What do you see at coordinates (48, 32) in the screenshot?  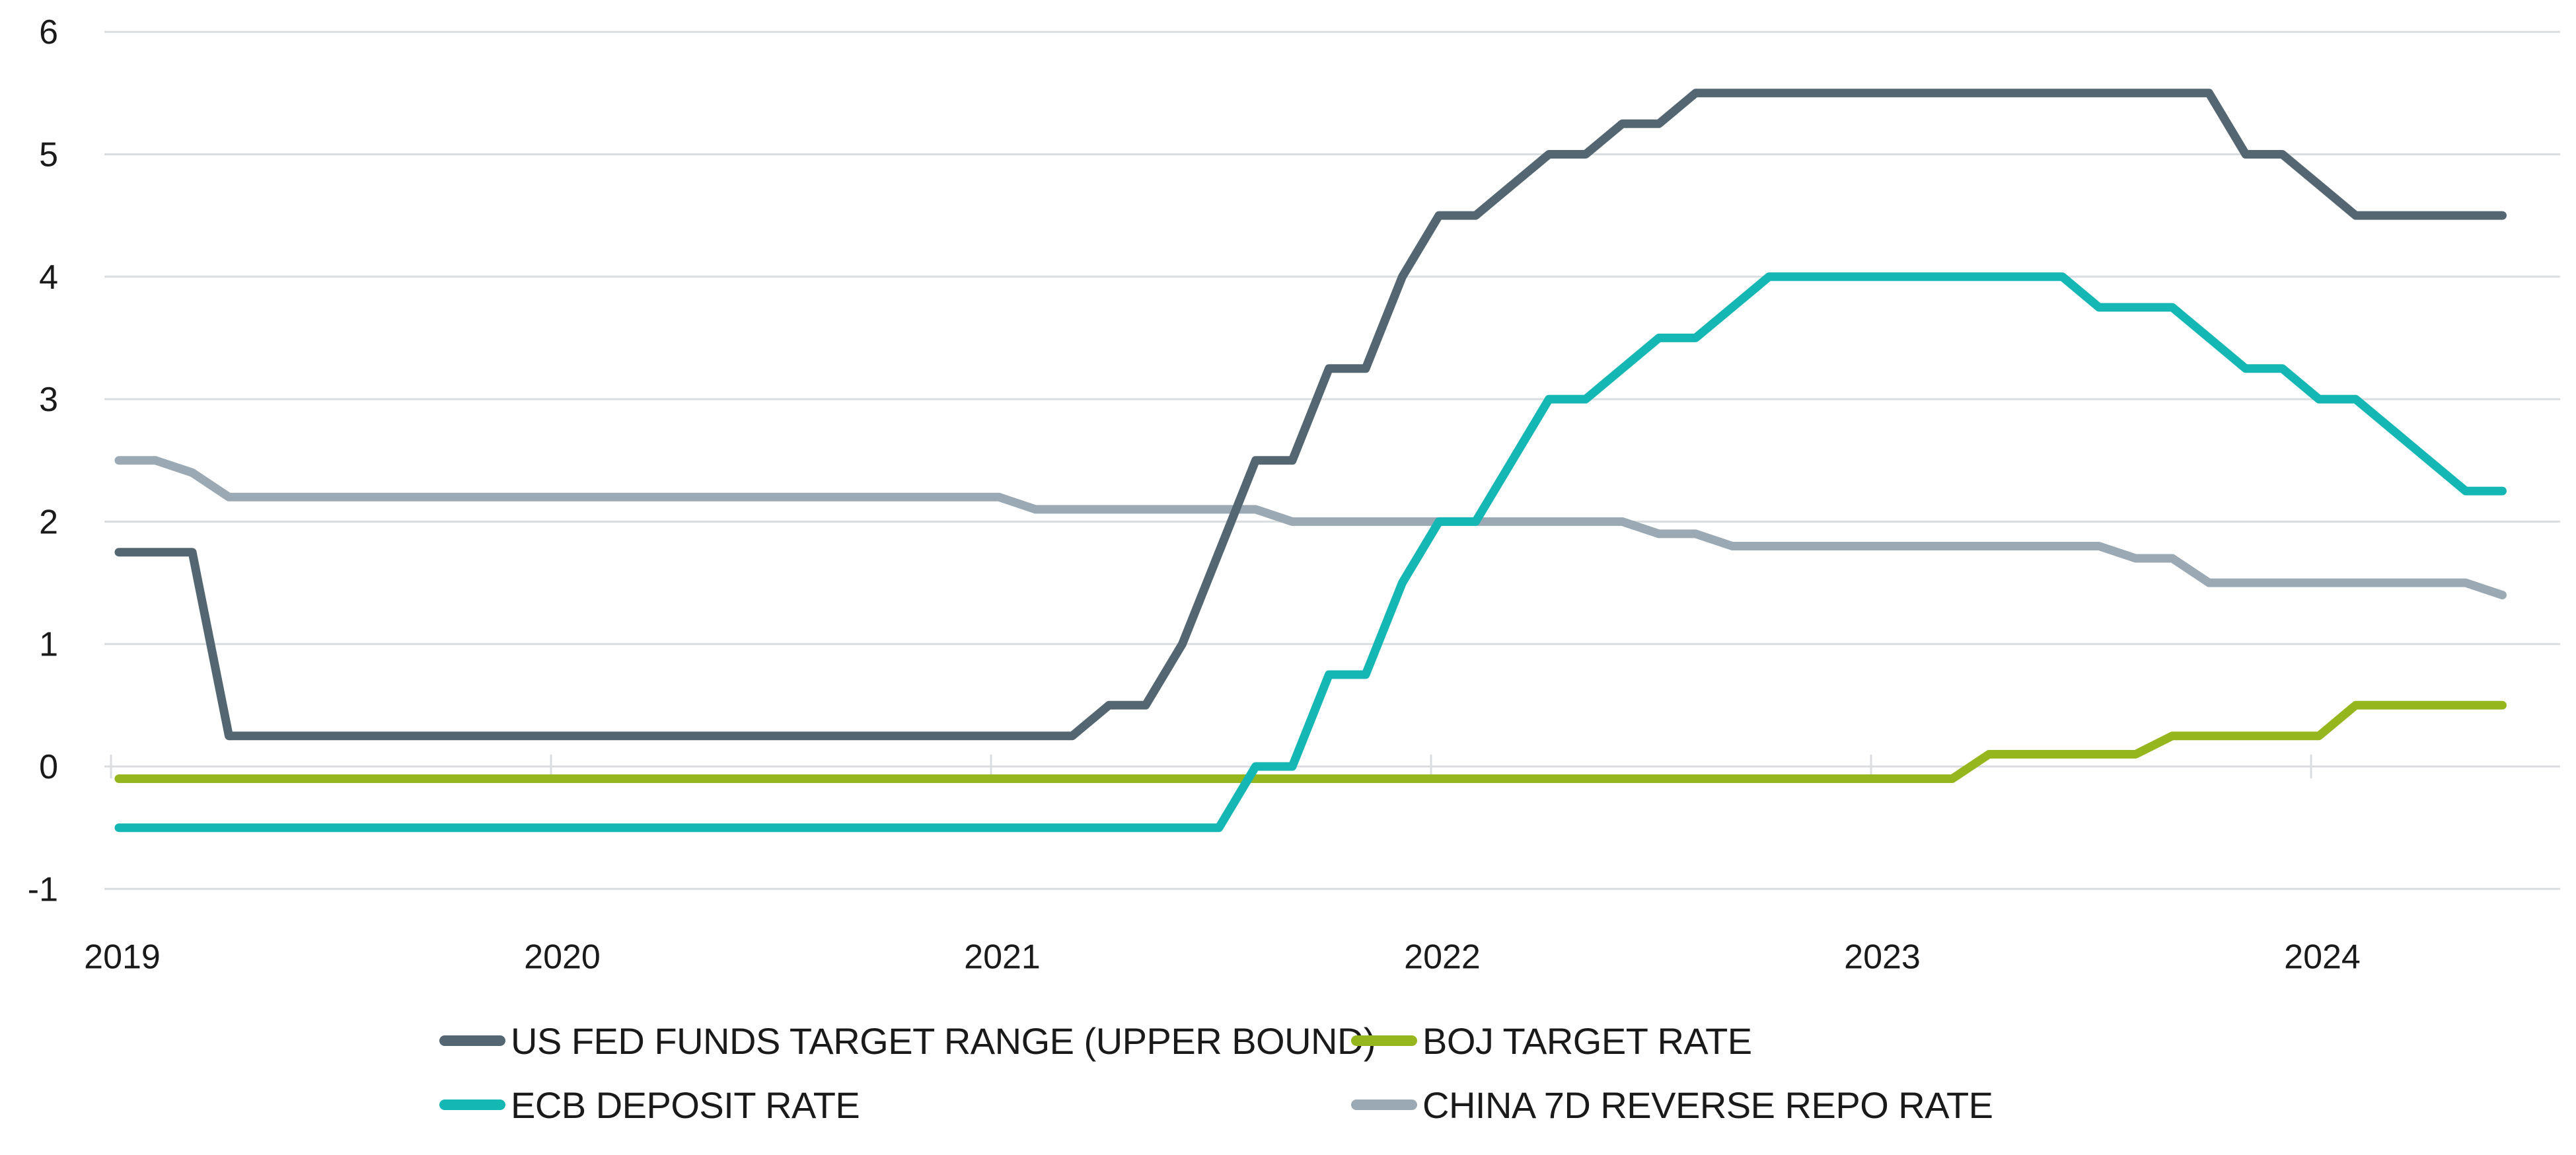 I see `y-tick-label: 6` at bounding box center [48, 32].